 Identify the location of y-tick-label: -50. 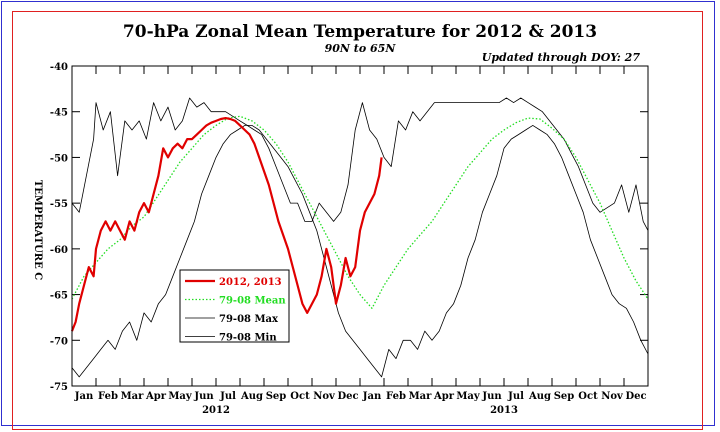
(59, 158).